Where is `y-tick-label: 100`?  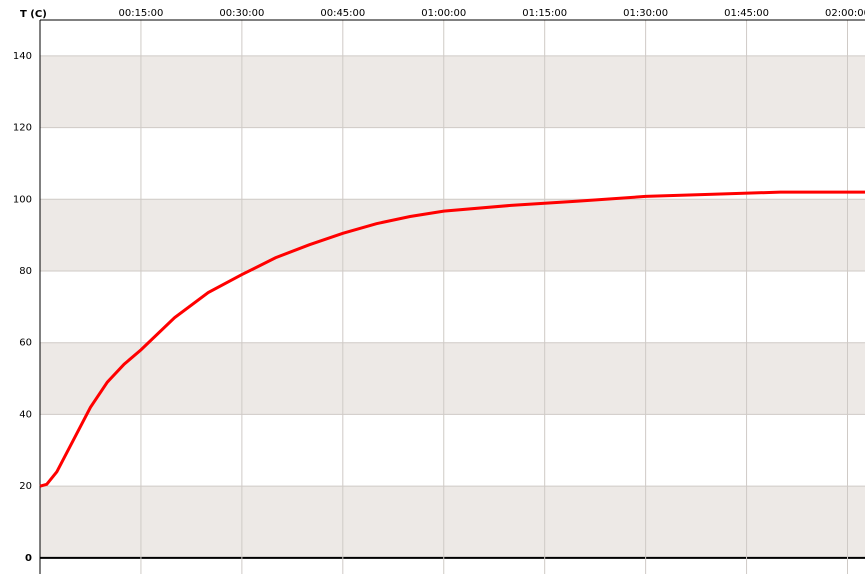
y-tick-label: 100 is located at coordinates (22, 199).